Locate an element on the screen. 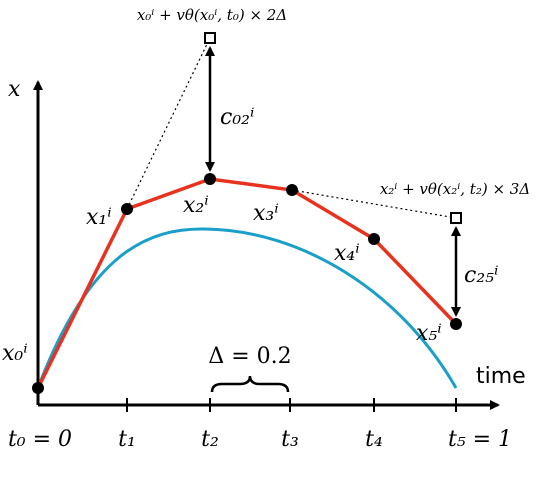 This screenshot has width=550, height=484. tick-label: t₃ is located at coordinates (290, 439).